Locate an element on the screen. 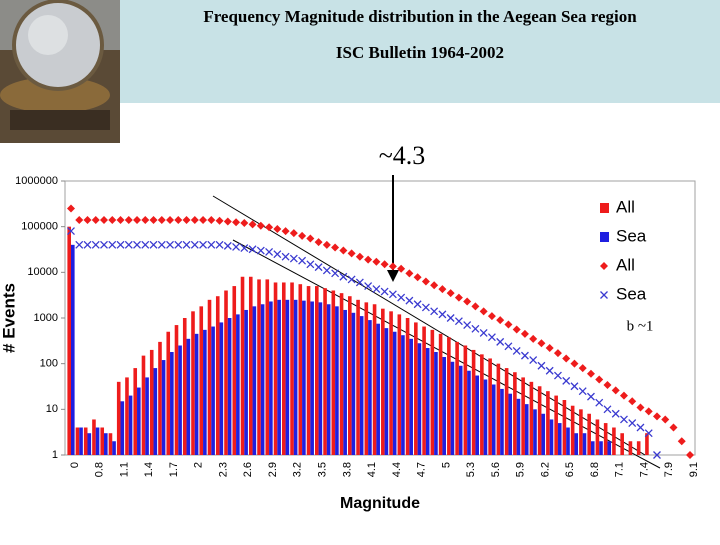  x-tick-label: 1.1 is located at coordinates (124, 469).